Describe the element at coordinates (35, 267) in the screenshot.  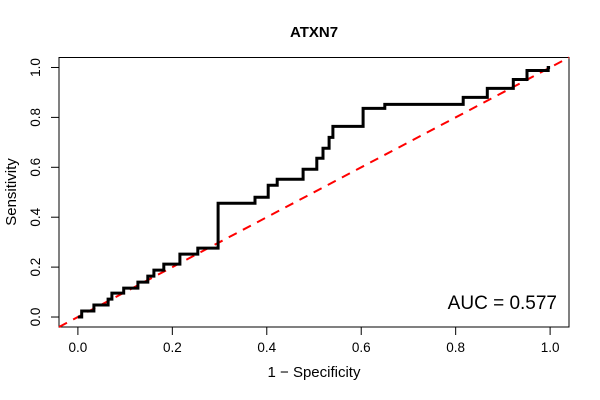
I see `y-tick-label: 0.2` at that location.